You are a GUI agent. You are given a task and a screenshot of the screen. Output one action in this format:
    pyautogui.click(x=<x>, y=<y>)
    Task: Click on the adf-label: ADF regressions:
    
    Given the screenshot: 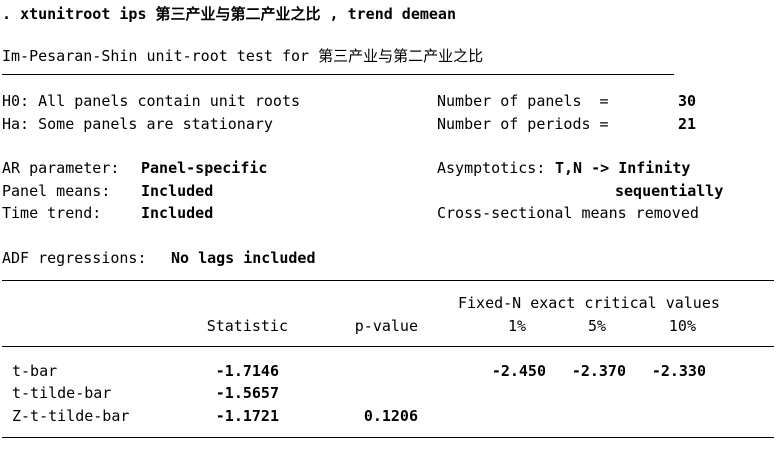 What is the action you would take?
    pyautogui.click(x=74, y=258)
    